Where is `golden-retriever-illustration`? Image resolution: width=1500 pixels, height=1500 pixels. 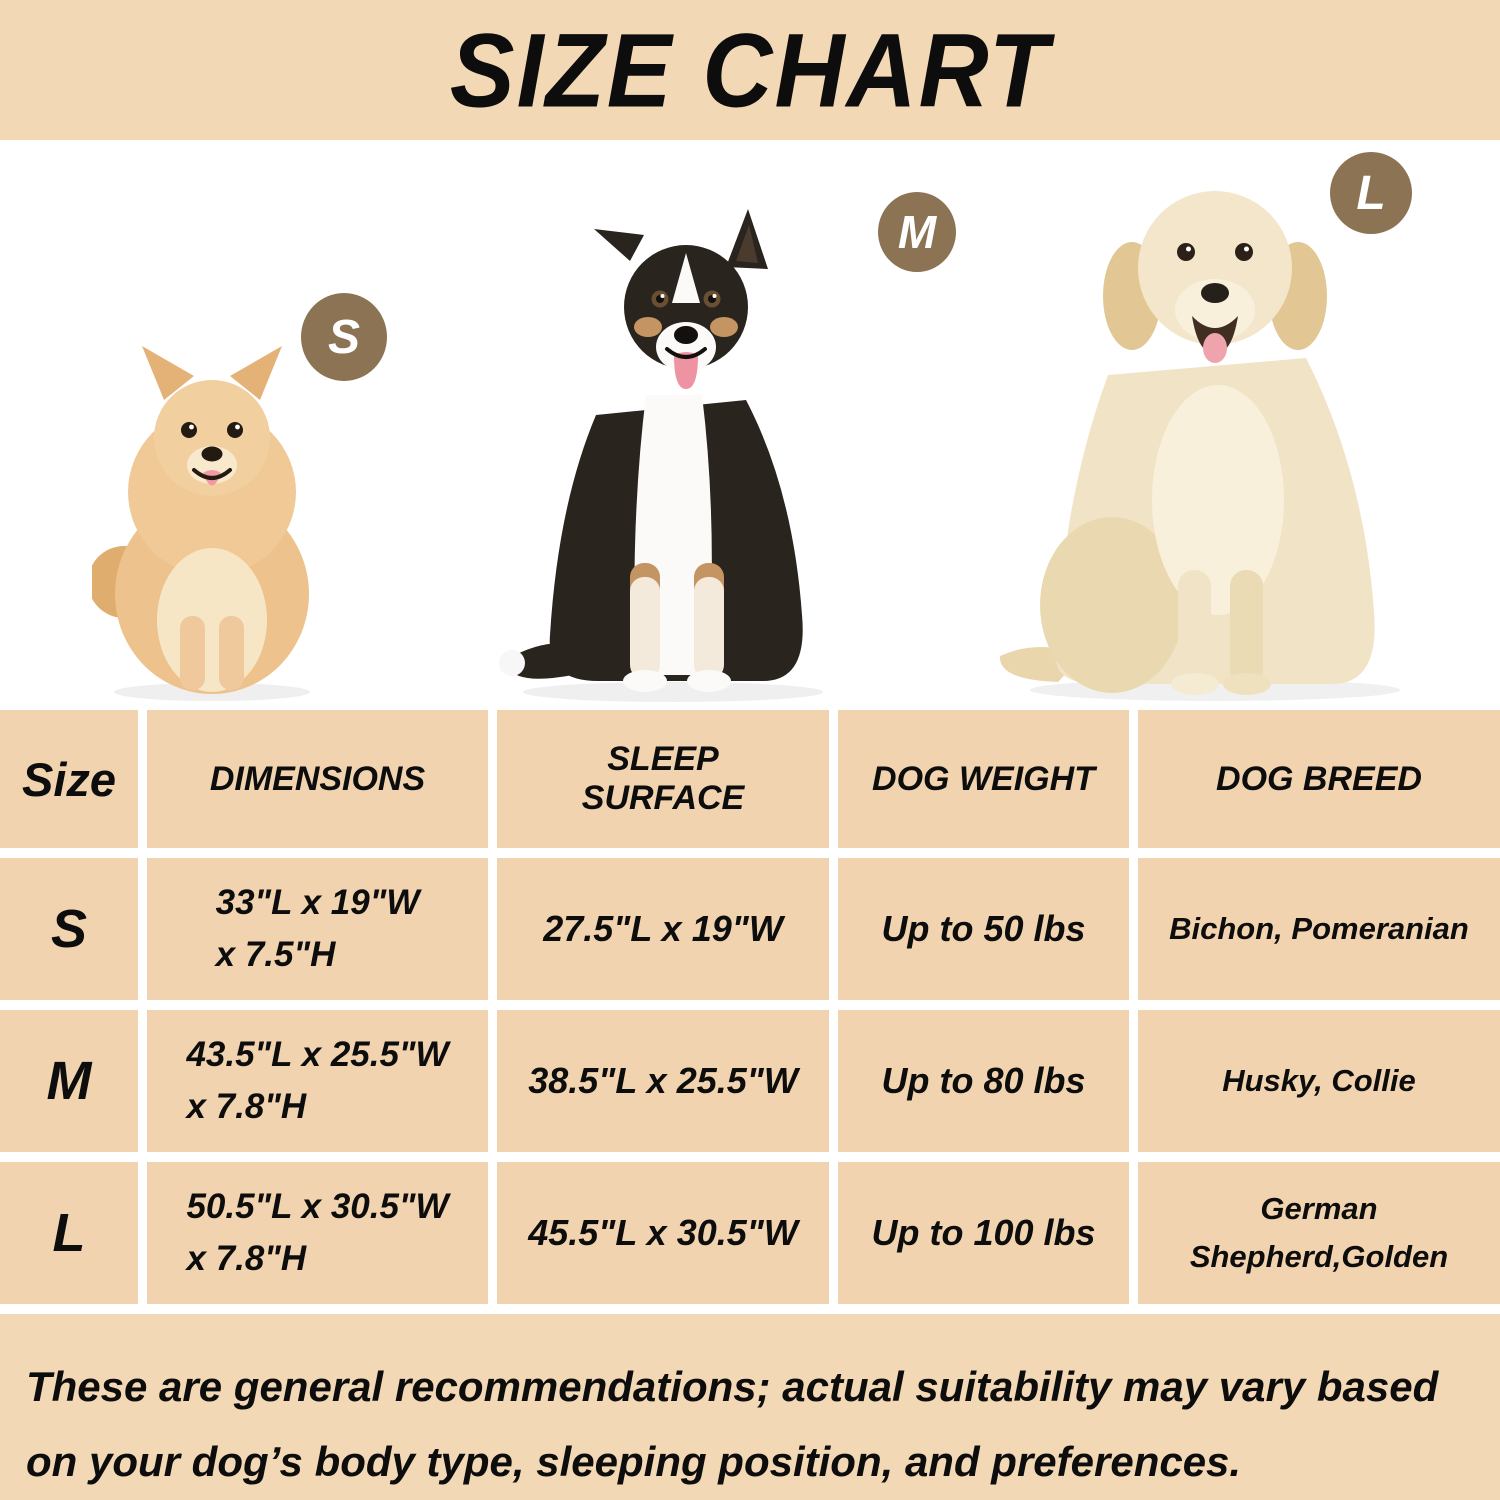 golden-retriever-illustration is located at coordinates (1199, 446).